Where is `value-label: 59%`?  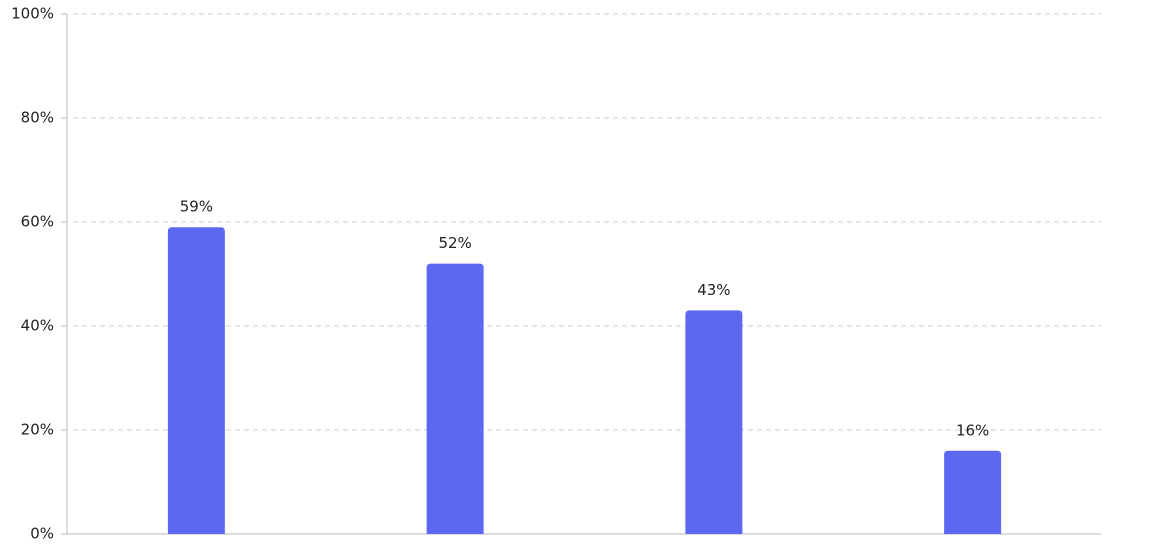 value-label: 59% is located at coordinates (196, 207).